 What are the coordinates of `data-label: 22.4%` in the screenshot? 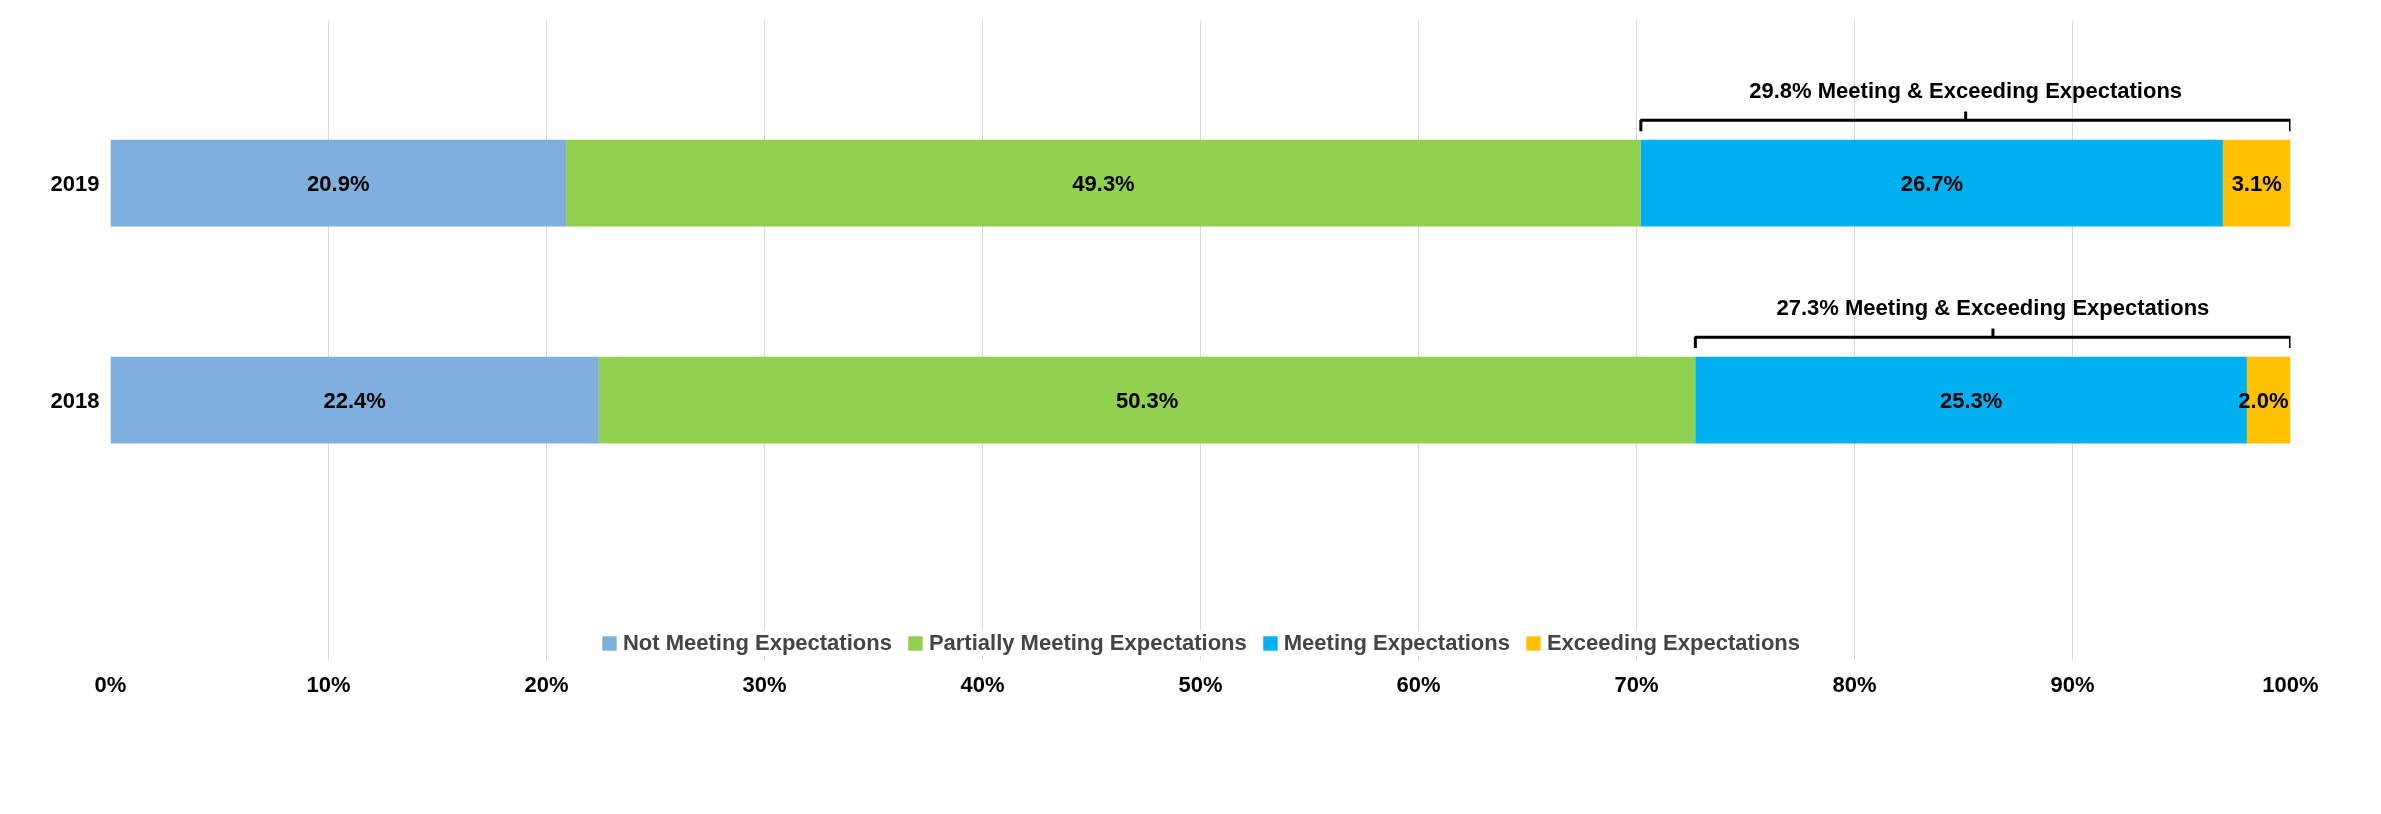 It's located at (354, 400).